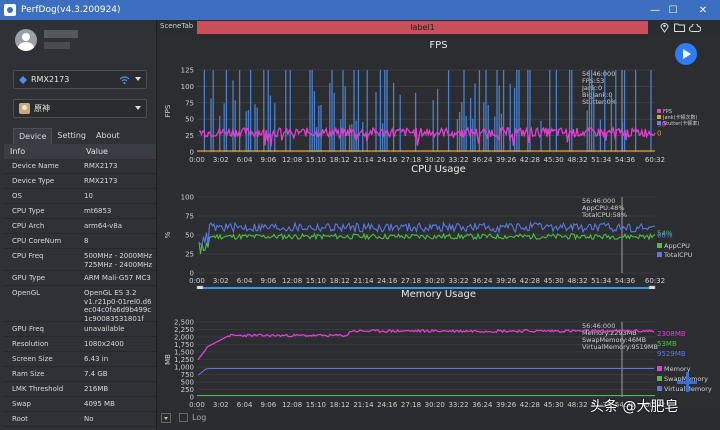 This screenshot has height=430, width=720. I want to click on tab-about: About, so click(108, 135).